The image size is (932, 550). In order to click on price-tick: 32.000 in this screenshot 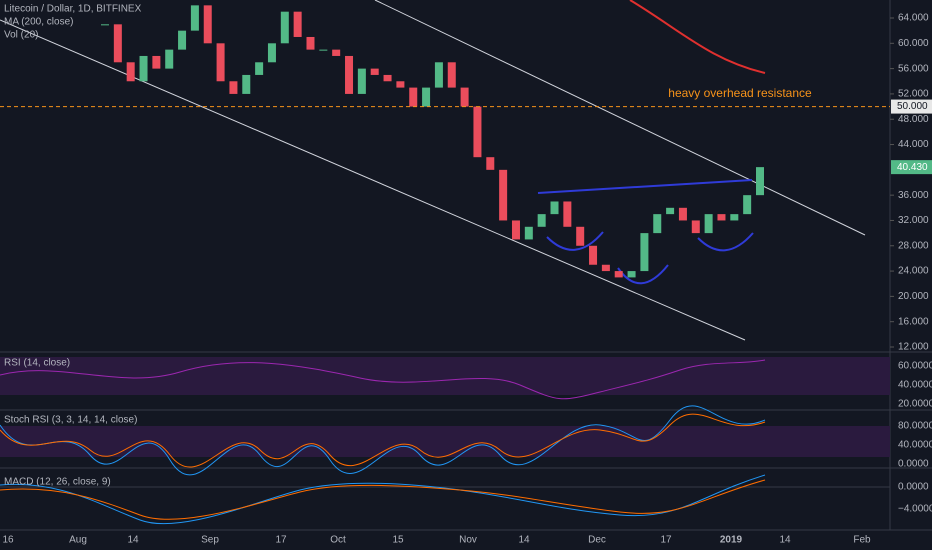, I will do `click(913, 220)`.